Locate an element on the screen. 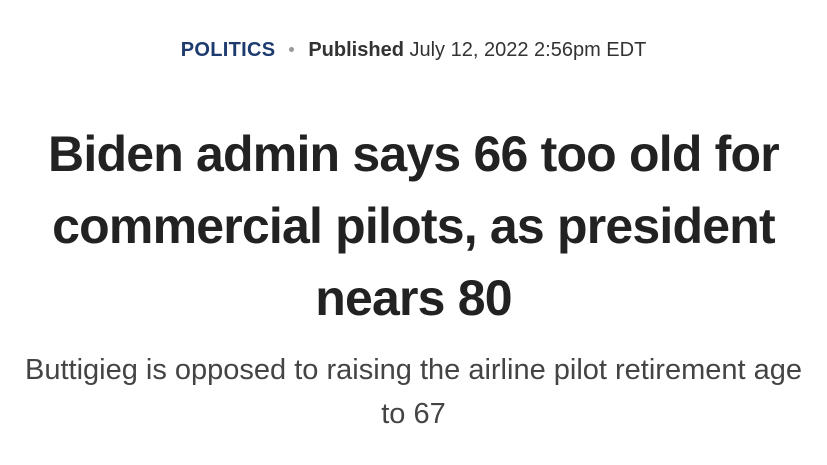  published-date: July 12, 2022 2:56pm EDT is located at coordinates (528, 50).